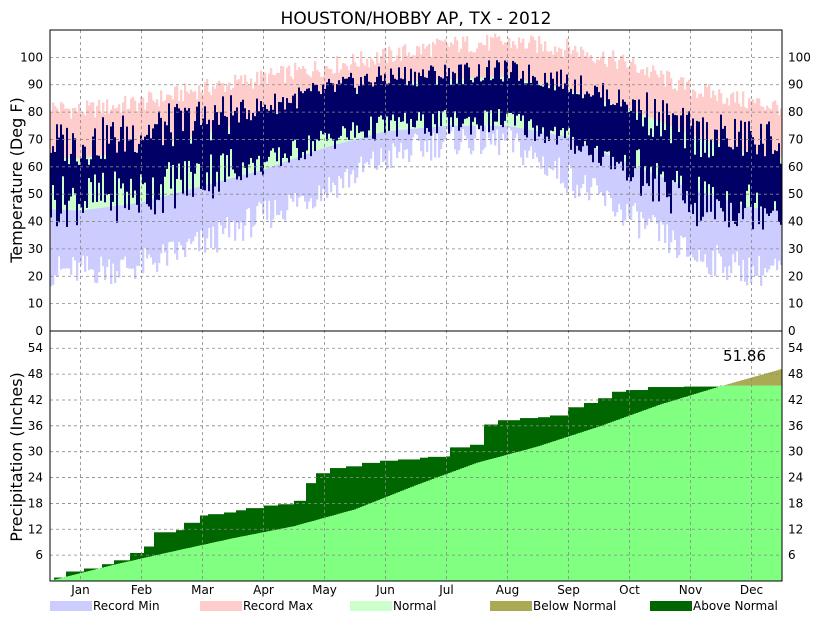 This screenshot has width=832, height=620. Describe the element at coordinates (795, 452) in the screenshot. I see `precip-tick-label-right: 30` at that location.